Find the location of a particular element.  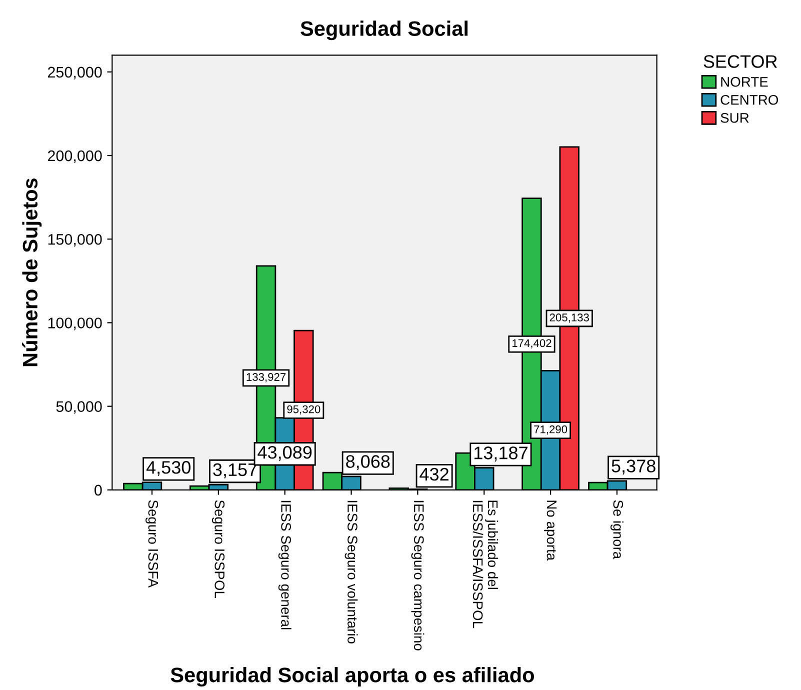

data-label: 71,290 is located at coordinates (551, 430).